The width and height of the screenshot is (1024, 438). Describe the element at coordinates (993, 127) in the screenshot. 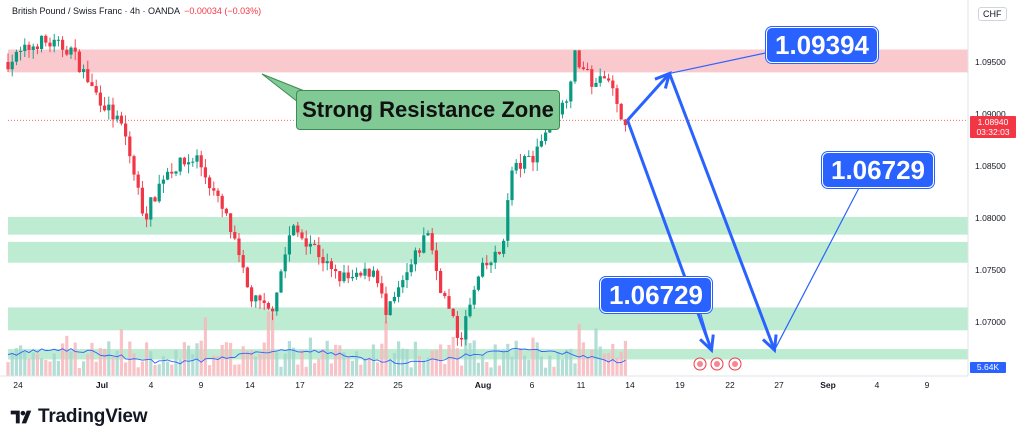

I see `current-price-tag: 1.08940 03:32:03` at that location.